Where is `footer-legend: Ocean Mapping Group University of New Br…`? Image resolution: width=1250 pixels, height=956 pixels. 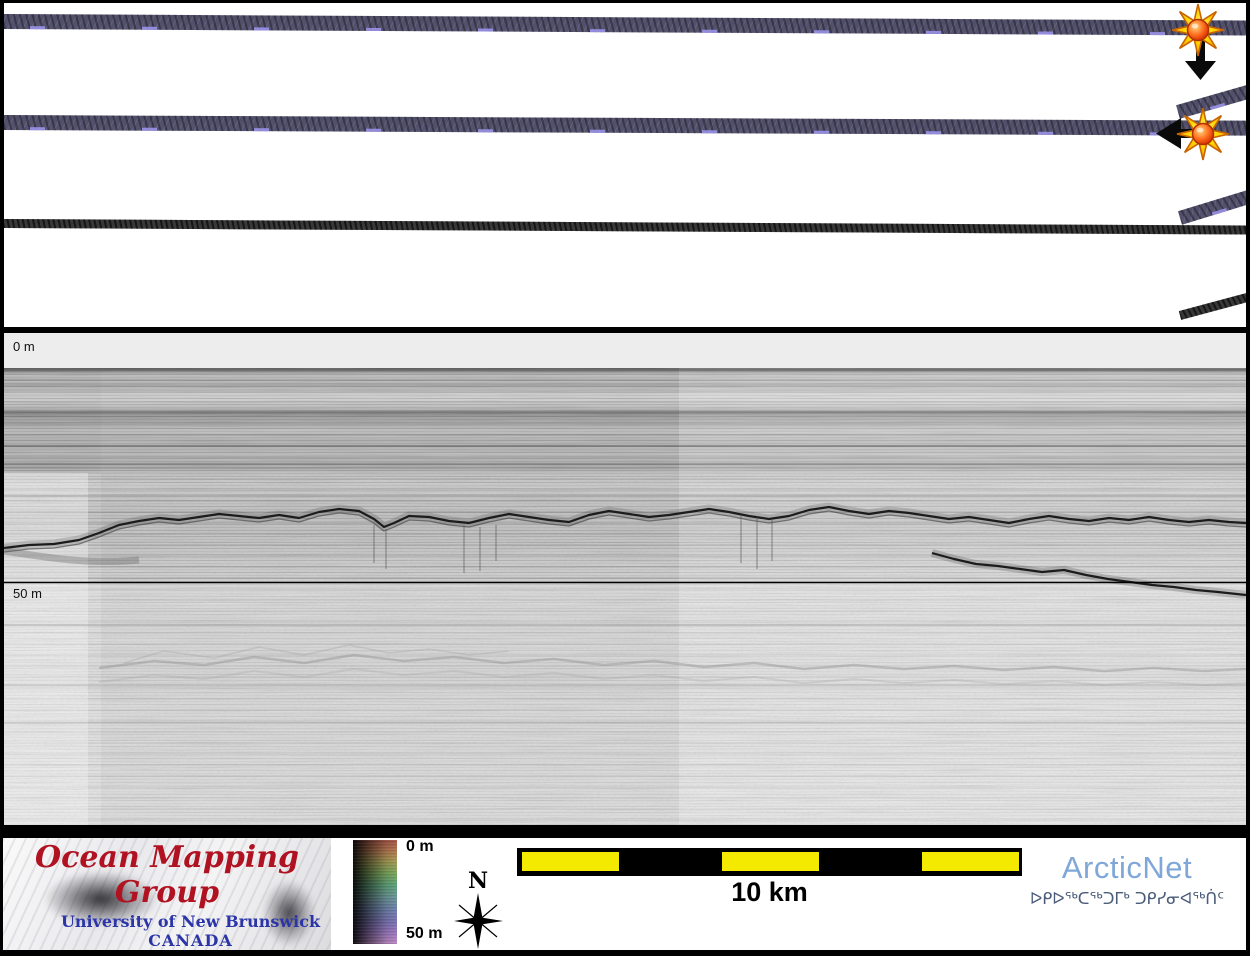 footer-legend: Ocean Mapping Group University of New Br… is located at coordinates (624, 894).